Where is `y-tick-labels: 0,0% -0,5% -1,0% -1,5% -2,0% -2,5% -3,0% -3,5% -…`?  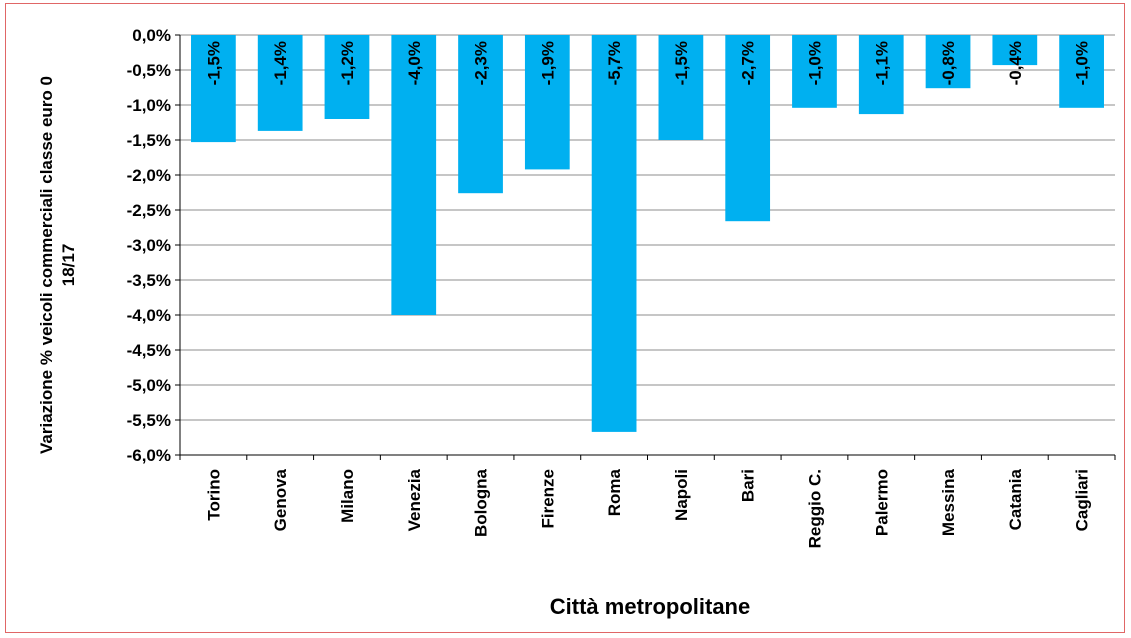
y-tick-labels: 0,0% -0,5% -1,0% -1,5% -2,0% -2,5% -3,0% -3,5% -… is located at coordinates (149, 245).